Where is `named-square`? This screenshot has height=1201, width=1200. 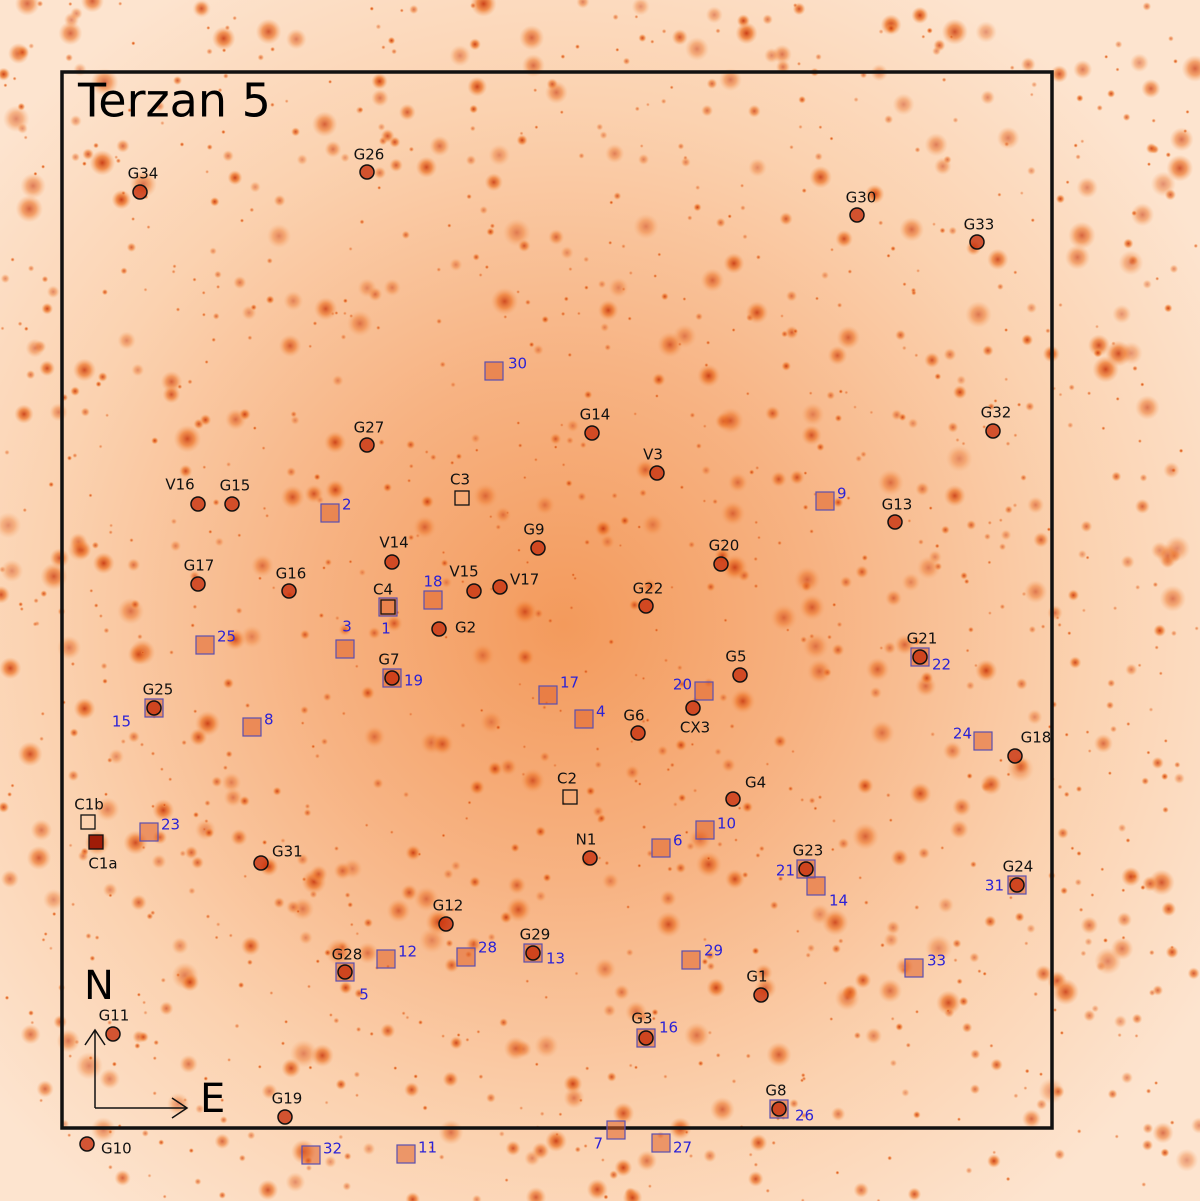
named-square is located at coordinates (388, 607).